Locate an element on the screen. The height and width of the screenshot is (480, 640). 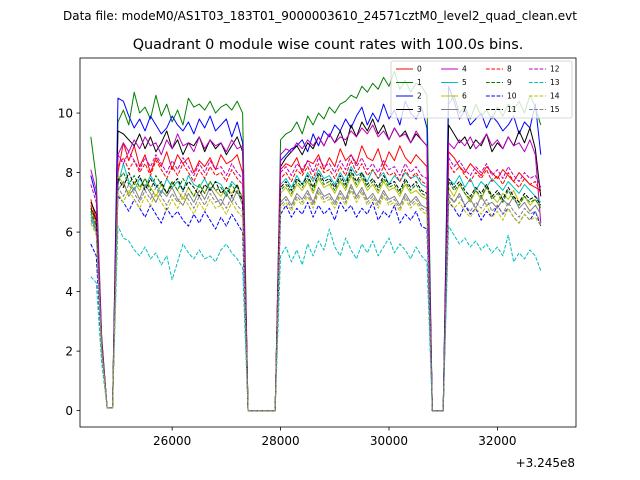
y-tick-label: 0 is located at coordinates (69, 411).